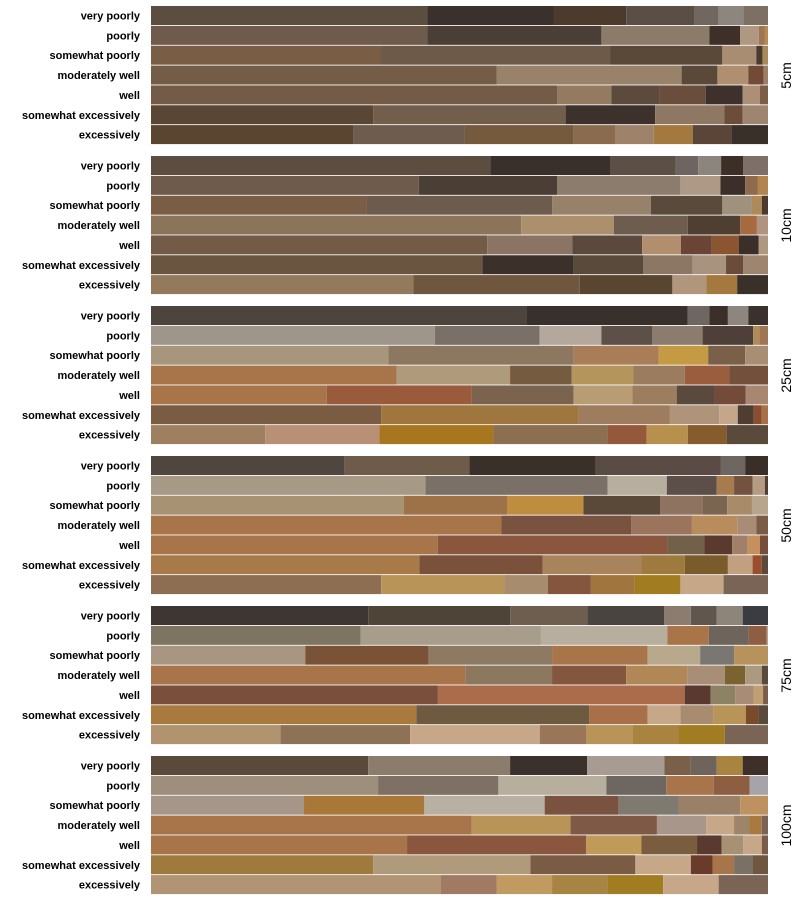 This screenshot has width=800, height=900. What do you see at coordinates (786, 375) in the screenshot?
I see `panel-label: 25cm` at bounding box center [786, 375].